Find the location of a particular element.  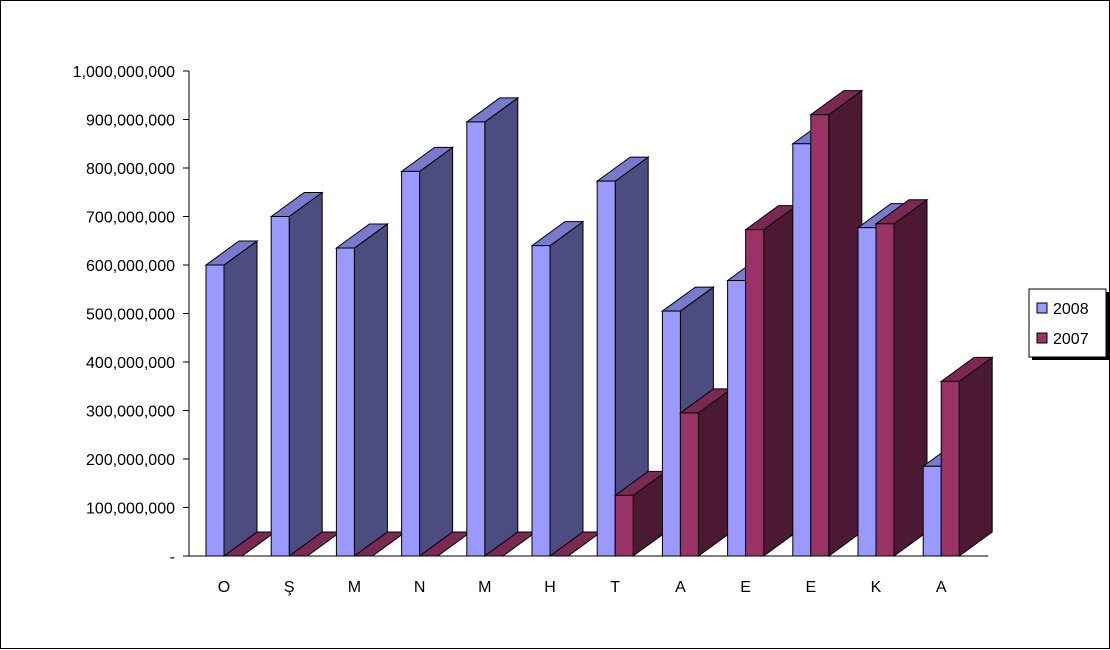

y-tick-label: 400,000,000 is located at coordinates (130, 363).